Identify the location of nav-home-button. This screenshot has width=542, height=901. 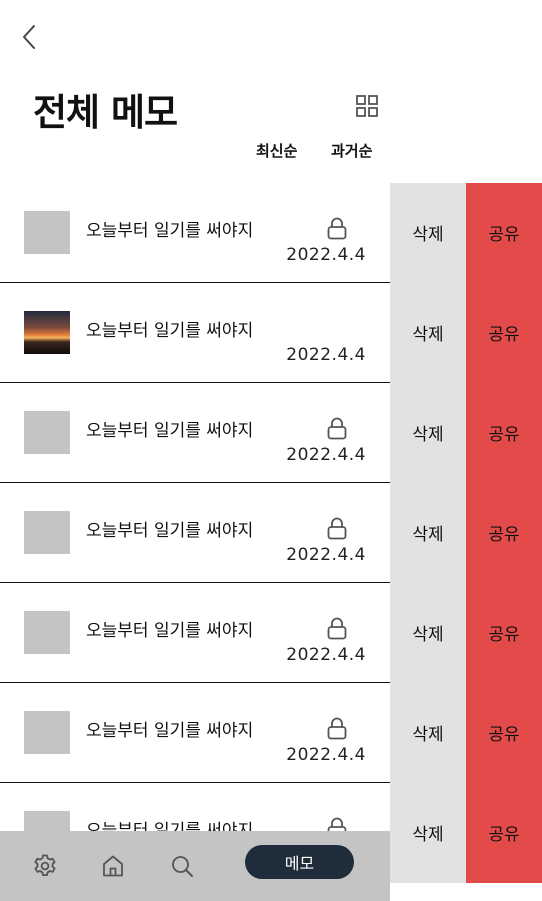
(113, 866).